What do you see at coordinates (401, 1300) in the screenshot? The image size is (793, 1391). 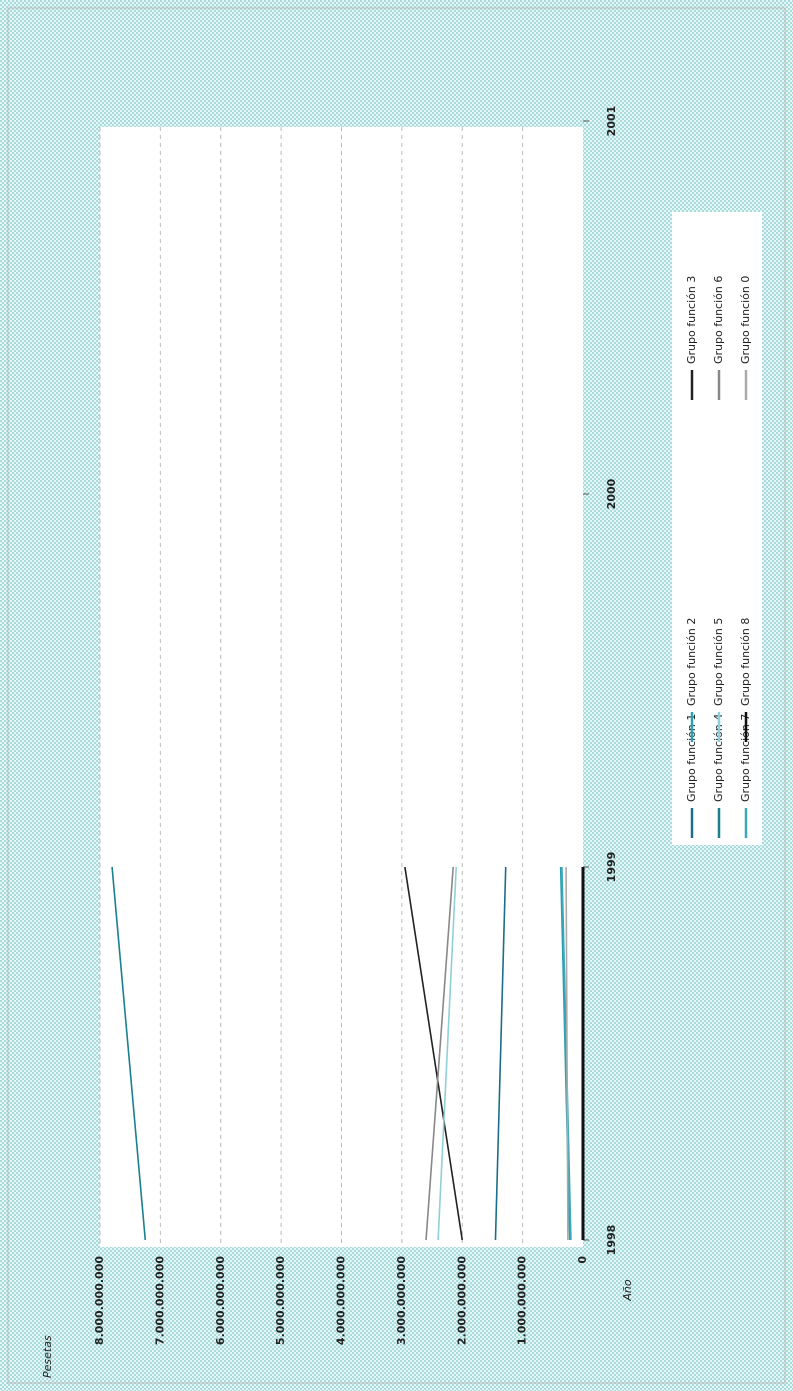 I see `y-tick-label: 3.000.000.000` at bounding box center [401, 1300].